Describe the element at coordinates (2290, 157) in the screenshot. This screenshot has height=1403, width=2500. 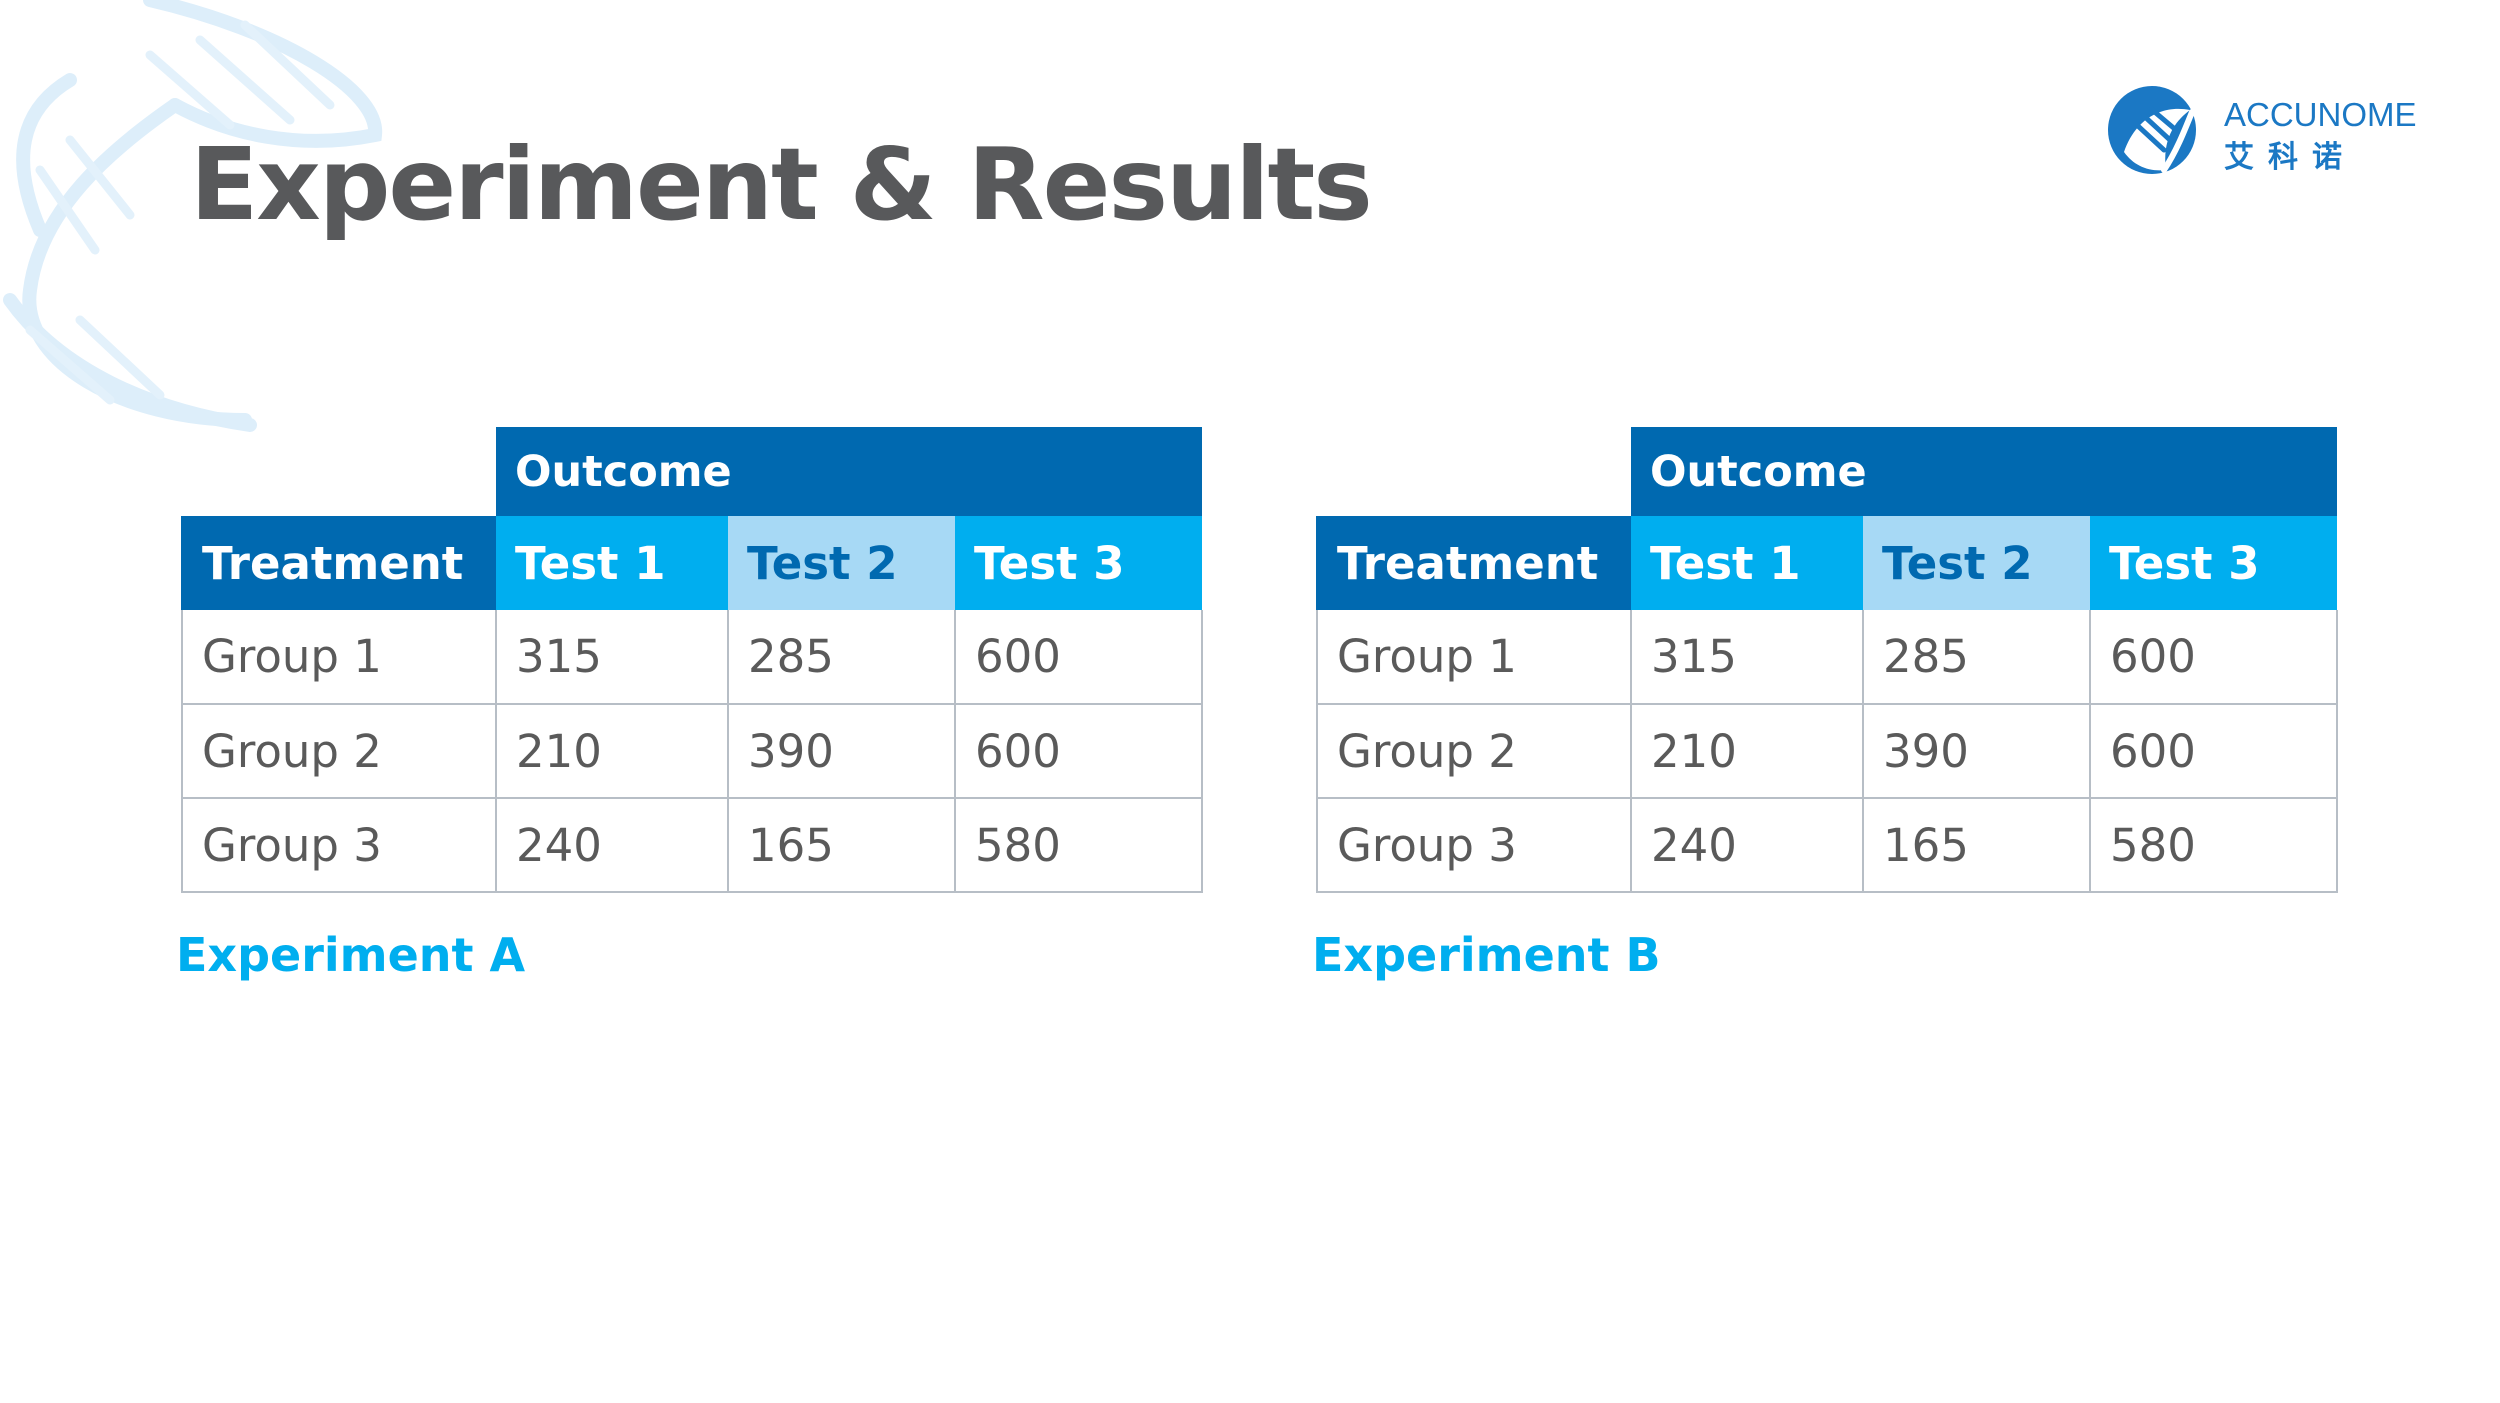
I see `logo-chinese-name: 艾科诺` at that location.